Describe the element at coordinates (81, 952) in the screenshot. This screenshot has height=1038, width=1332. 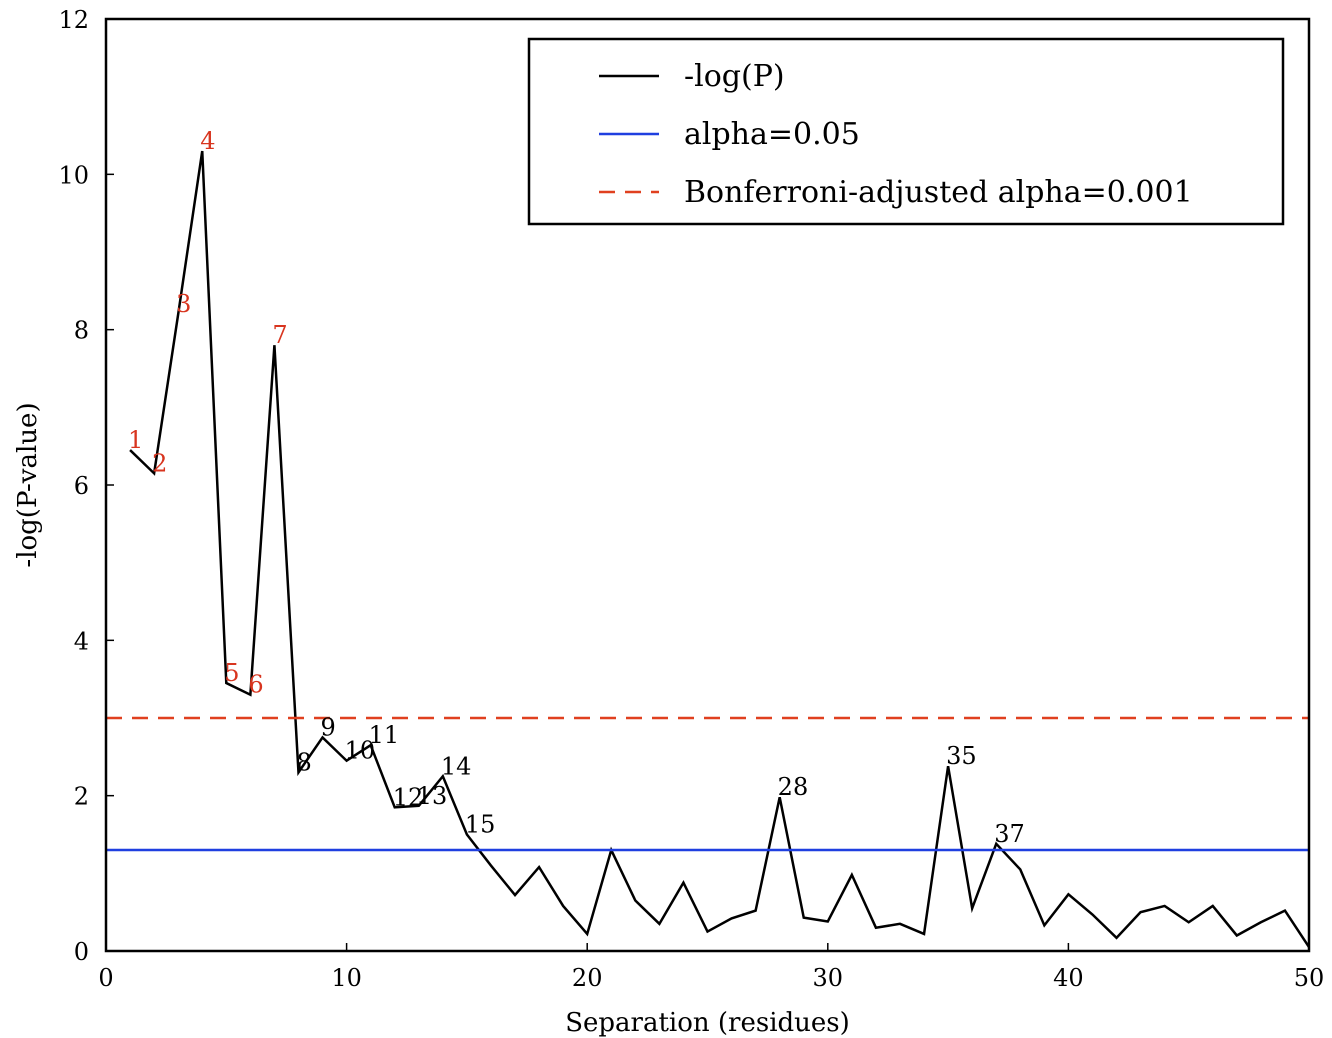
I see `y-tick-label: 0` at that location.